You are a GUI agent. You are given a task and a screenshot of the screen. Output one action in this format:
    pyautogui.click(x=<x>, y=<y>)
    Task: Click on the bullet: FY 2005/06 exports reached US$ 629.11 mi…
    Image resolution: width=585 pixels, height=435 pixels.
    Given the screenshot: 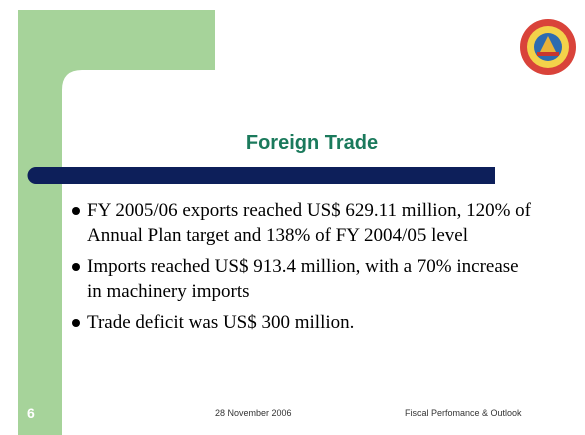 What is the action you would take?
    pyautogui.click(x=301, y=223)
    